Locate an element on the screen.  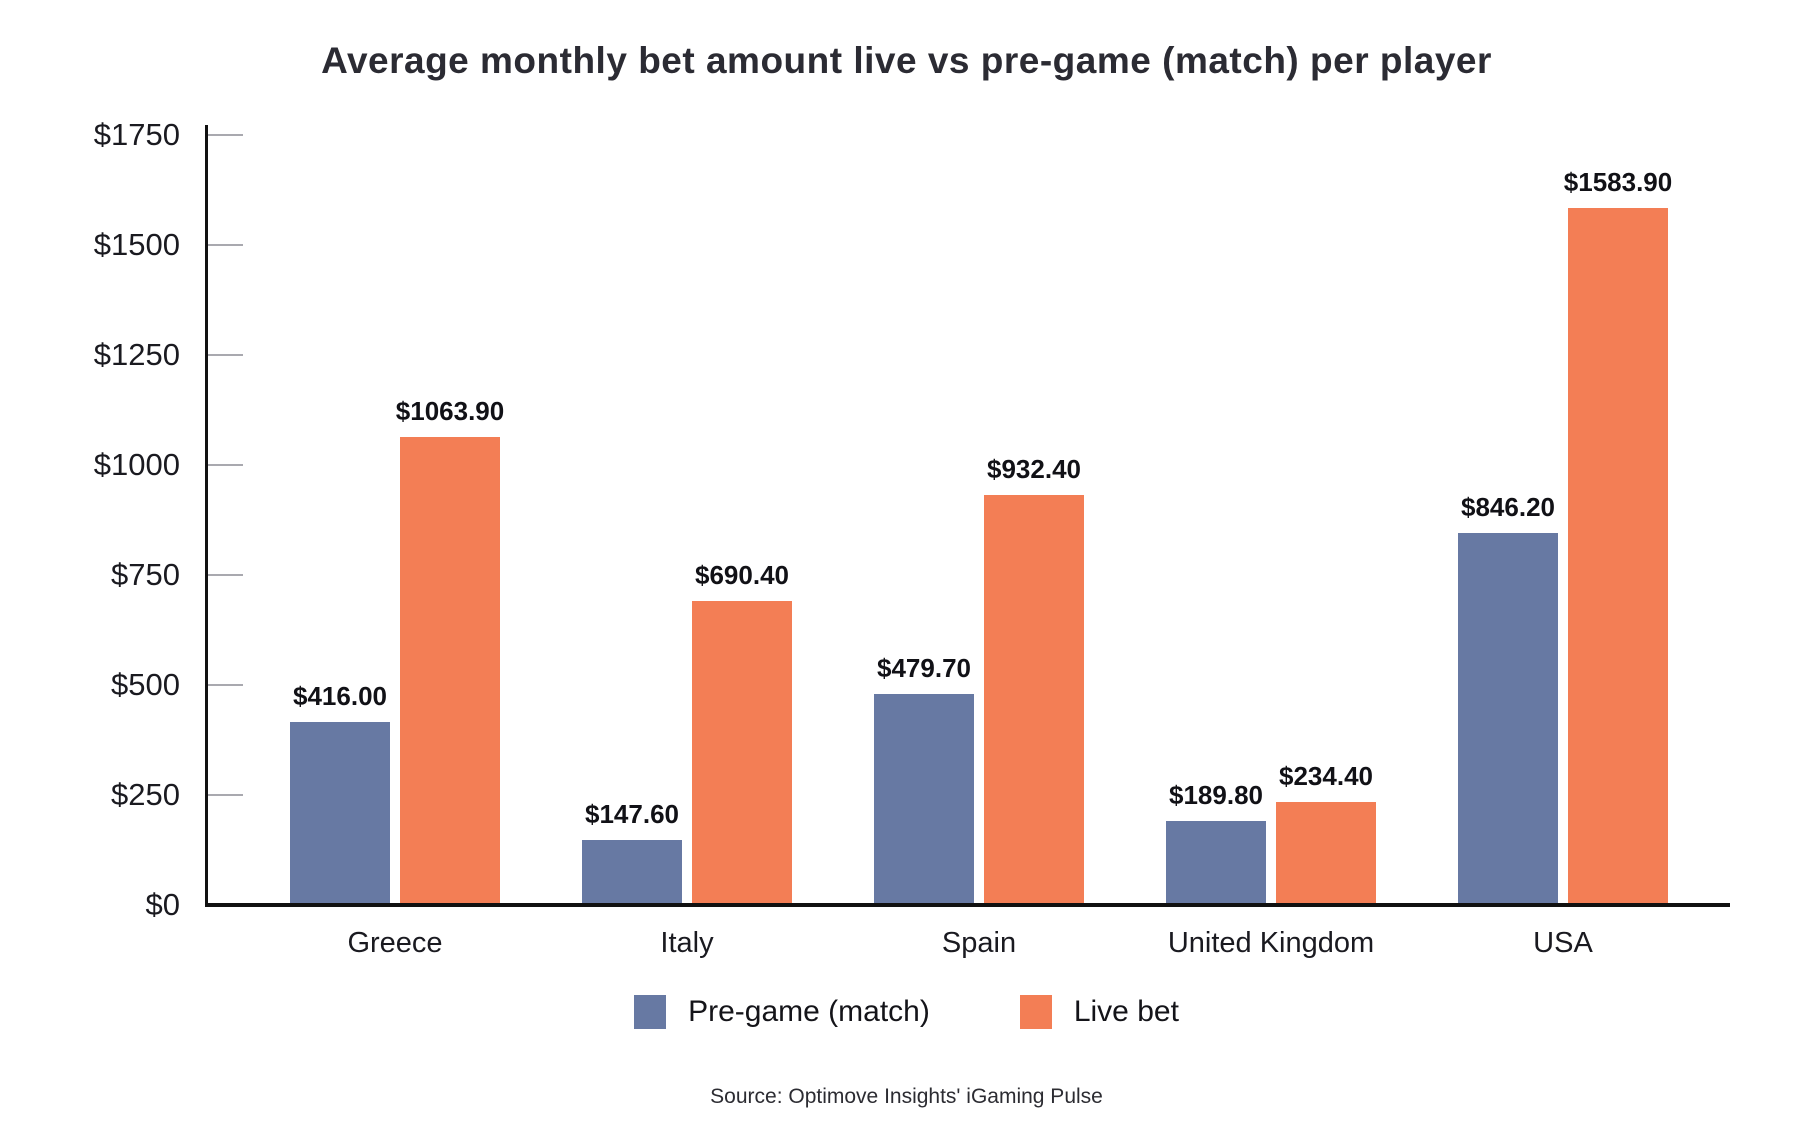
y-tick-label: $1750 is located at coordinates (136, 134).